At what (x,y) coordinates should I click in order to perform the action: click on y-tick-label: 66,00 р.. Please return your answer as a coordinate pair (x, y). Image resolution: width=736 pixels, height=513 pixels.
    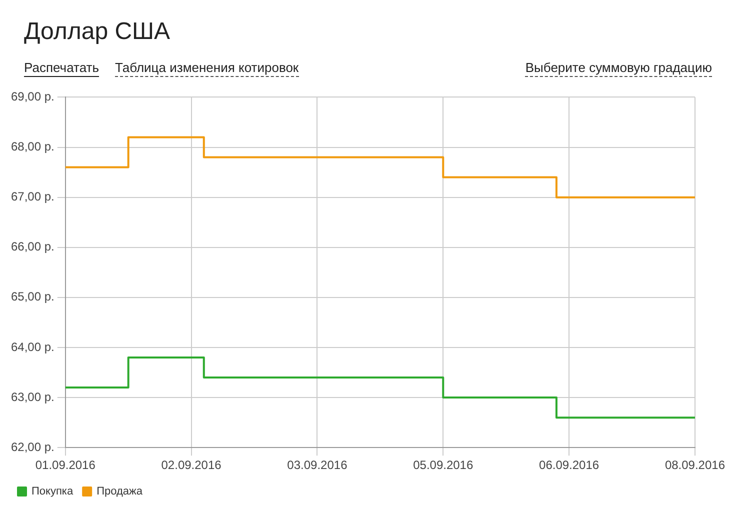
    Looking at the image, I should click on (32, 247).